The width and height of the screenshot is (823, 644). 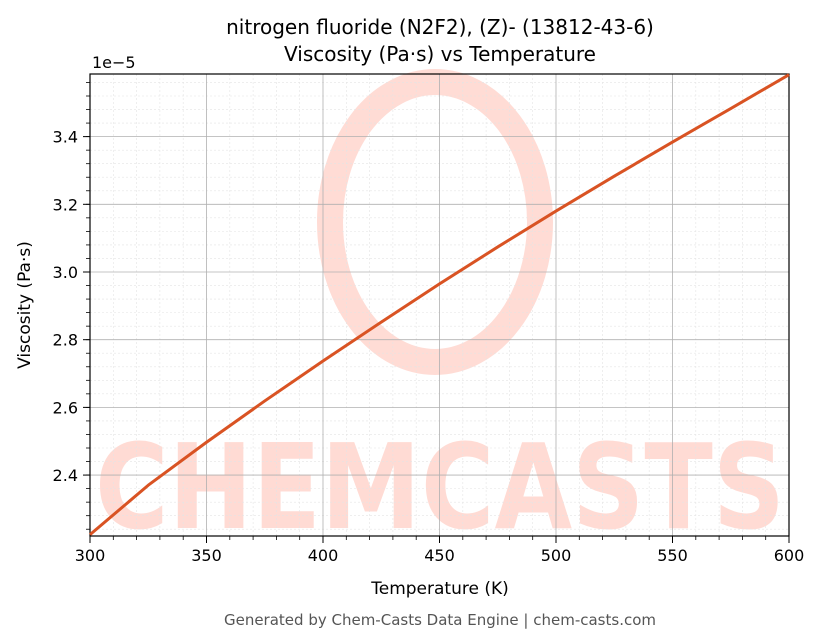 I want to click on y-tick-label: 3.2, so click(x=65, y=204).